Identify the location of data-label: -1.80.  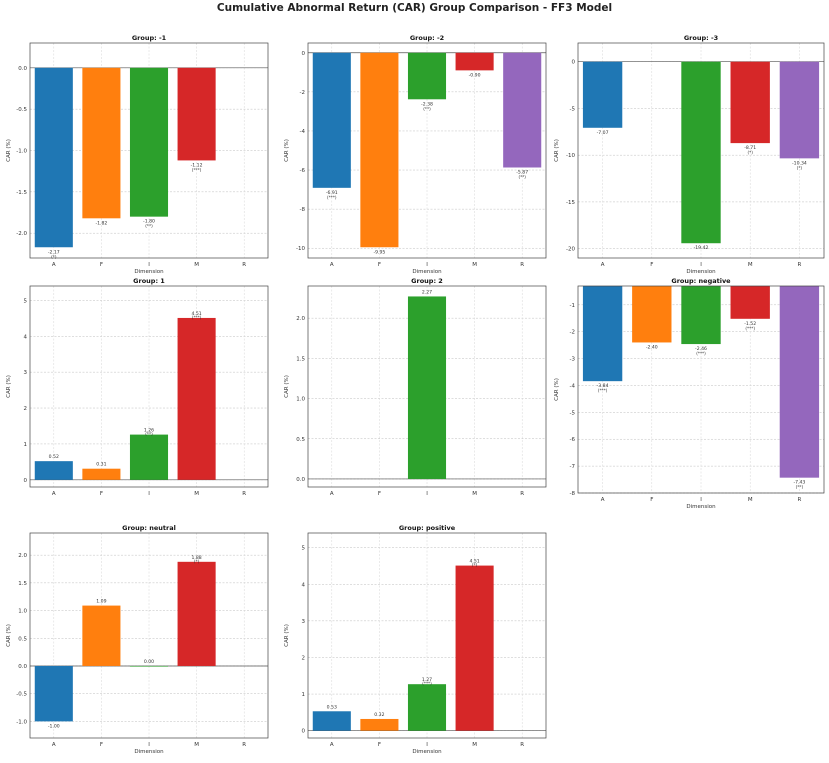
(149, 222).